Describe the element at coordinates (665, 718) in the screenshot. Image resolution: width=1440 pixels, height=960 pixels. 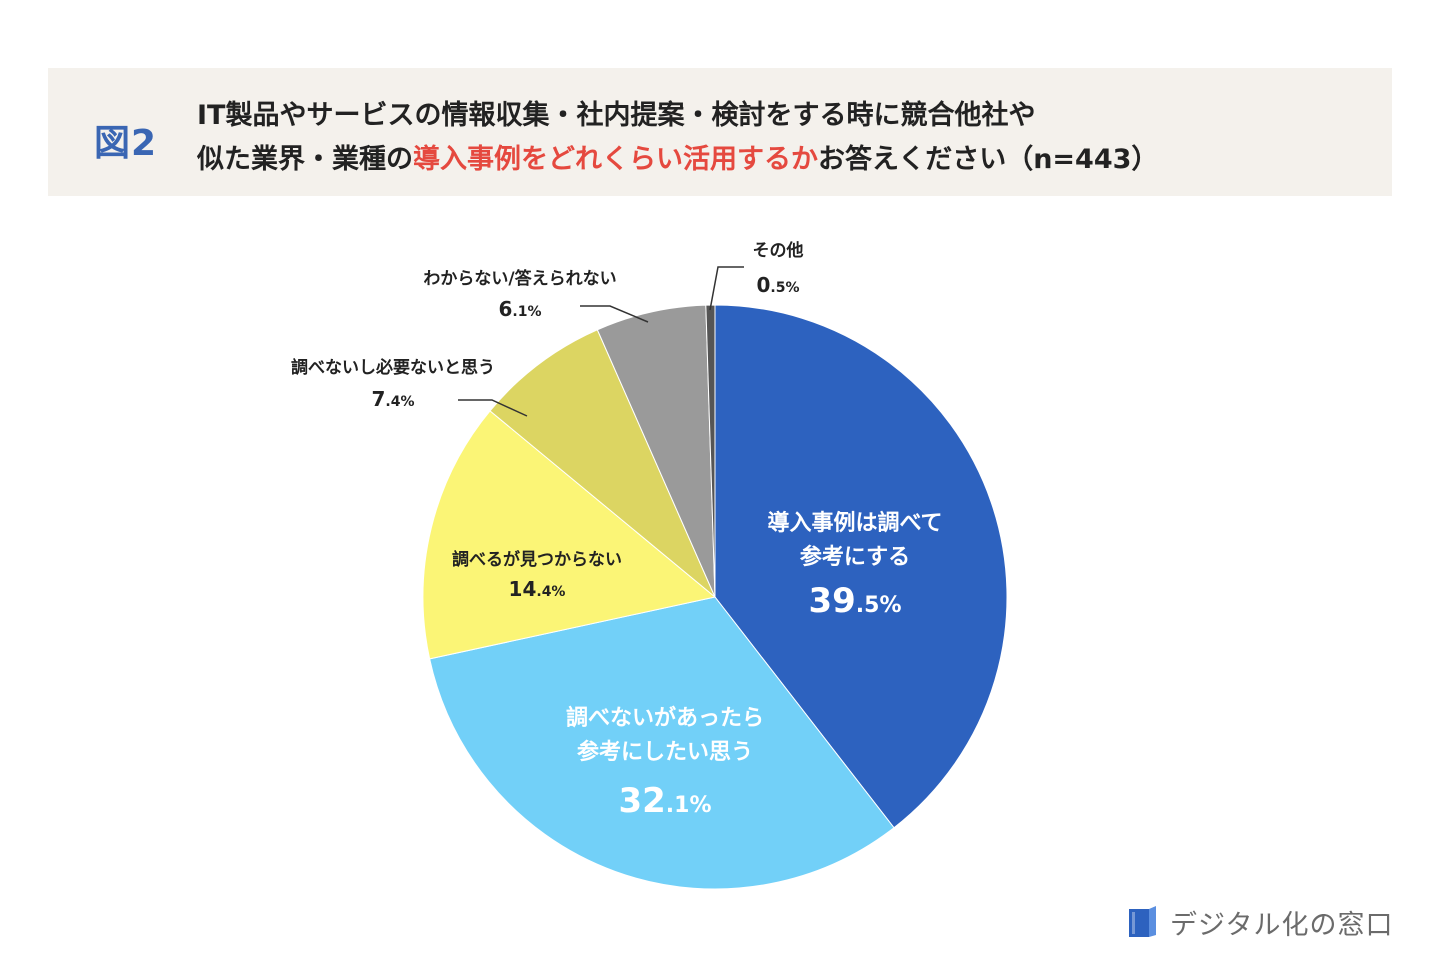
I see `slice-label-2: 調べないがあったら` at that location.